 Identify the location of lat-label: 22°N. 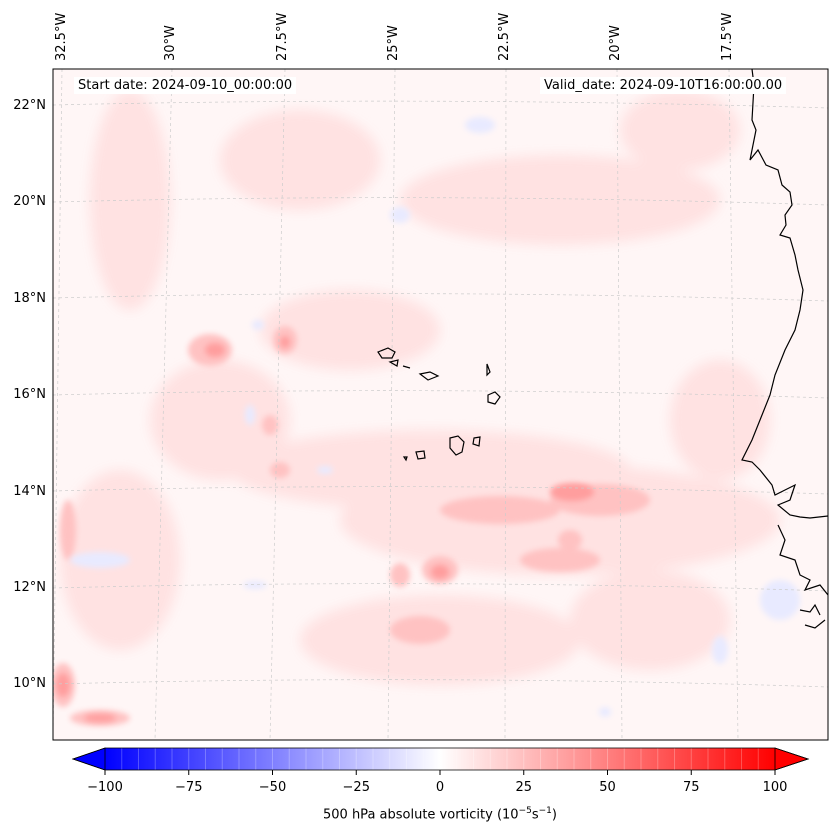
(29, 105).